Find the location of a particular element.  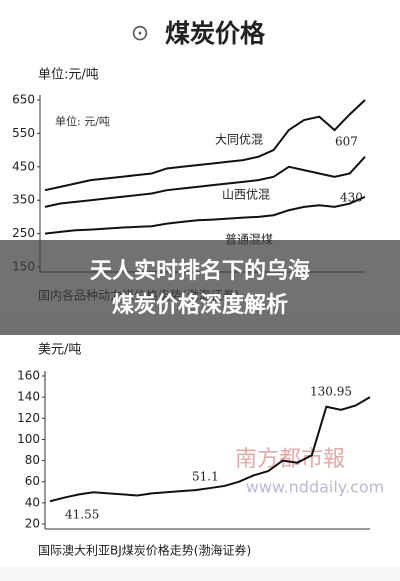

y-tick-label: 250 is located at coordinates (23, 233).